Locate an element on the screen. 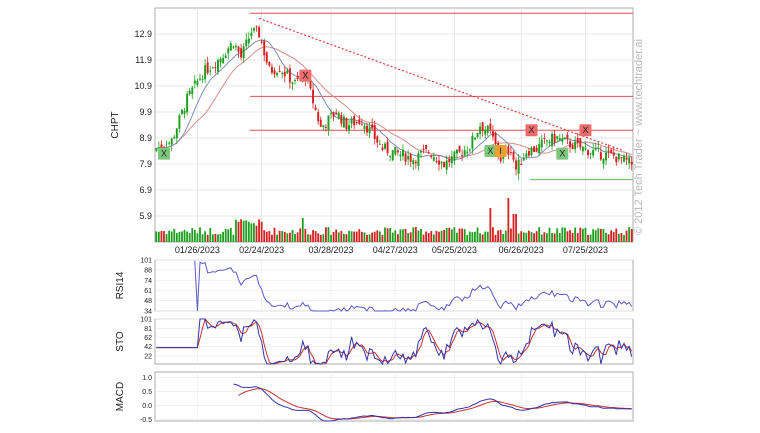 This screenshot has height=433, width=760. x-tick-label: 04/27/2023 is located at coordinates (395, 250).